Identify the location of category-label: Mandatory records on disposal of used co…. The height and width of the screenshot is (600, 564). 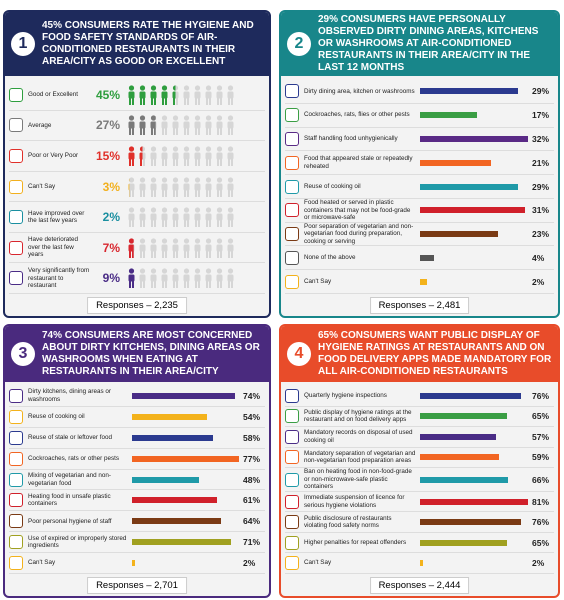
(358, 436).